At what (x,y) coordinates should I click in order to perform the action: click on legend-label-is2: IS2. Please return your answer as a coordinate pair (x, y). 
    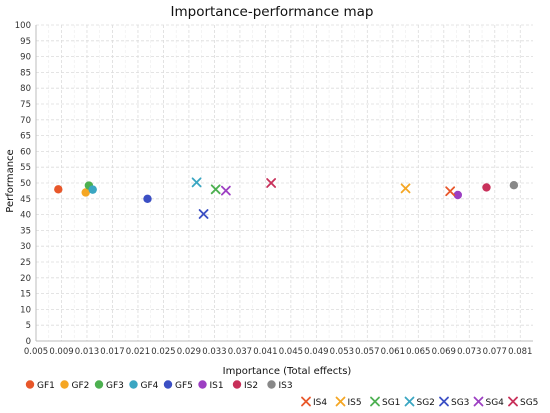
    Looking at the image, I should click on (251, 386).